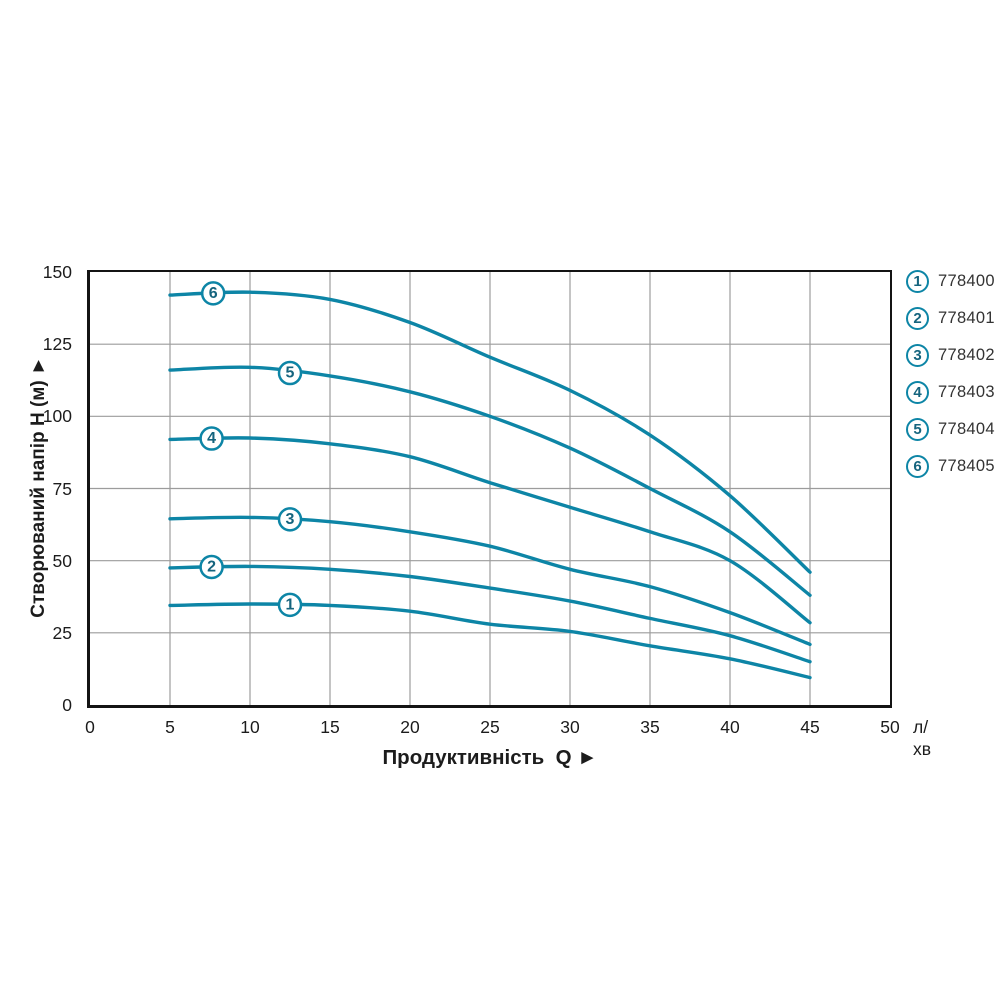 The height and width of the screenshot is (1000, 1000). I want to click on legend-item-4: 4 778403, so click(950, 392).